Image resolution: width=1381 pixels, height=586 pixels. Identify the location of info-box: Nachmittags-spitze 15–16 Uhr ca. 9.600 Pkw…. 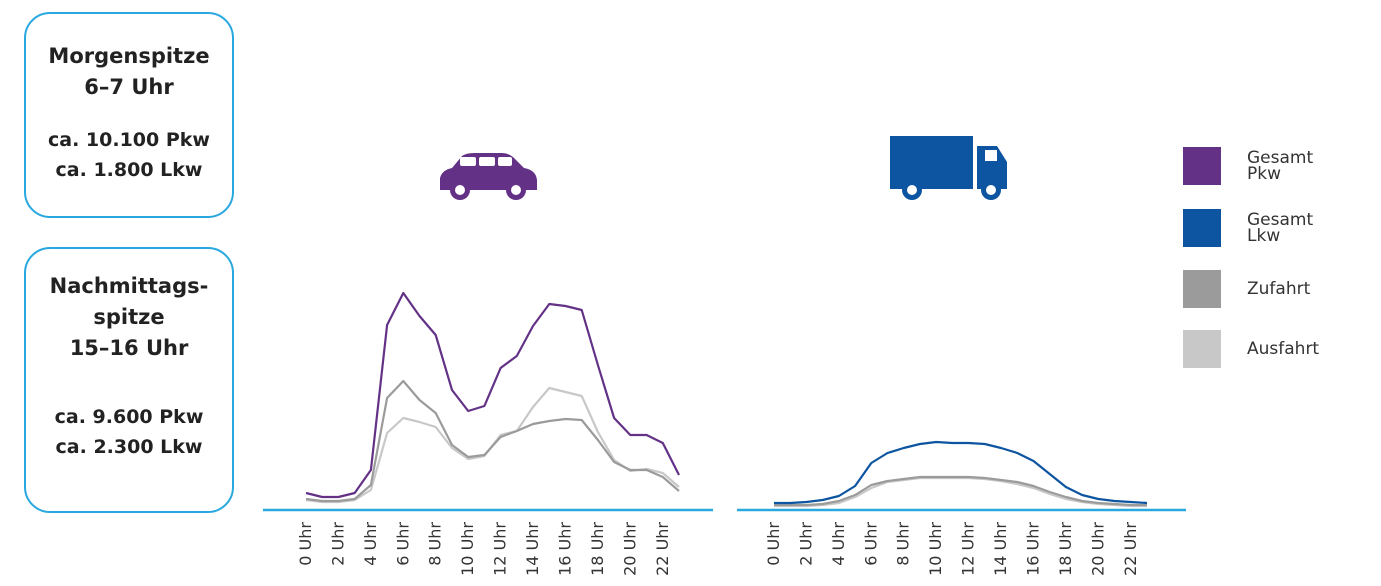
(129, 380).